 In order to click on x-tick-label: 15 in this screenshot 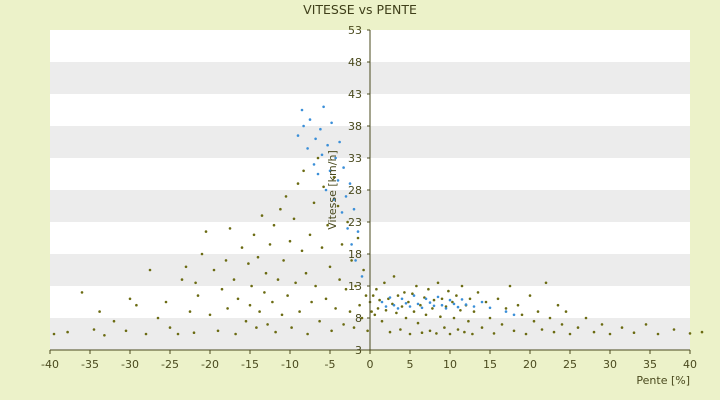, I will do `click(490, 364)`.